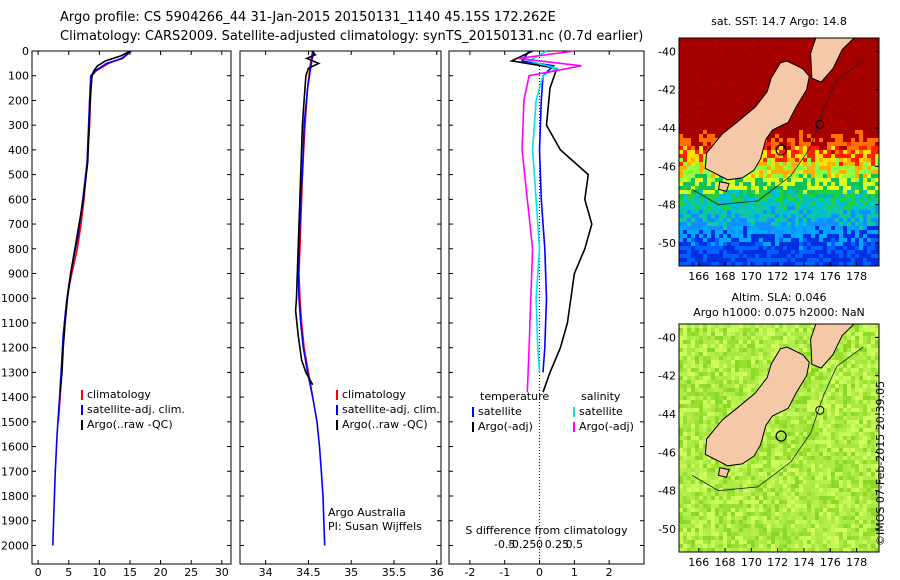 This screenshot has width=900, height=580. I want to click on x-tick-label: -2, so click(469, 572).